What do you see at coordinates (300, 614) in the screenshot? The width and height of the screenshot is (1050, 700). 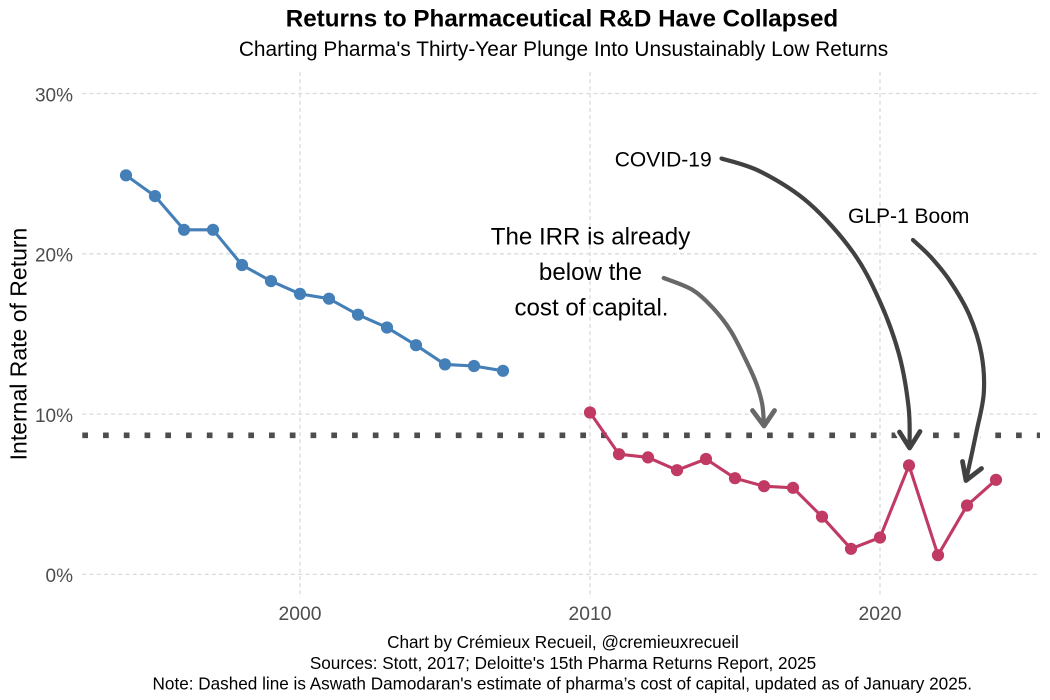 I see `svg-text: 2000` at bounding box center [300, 614].